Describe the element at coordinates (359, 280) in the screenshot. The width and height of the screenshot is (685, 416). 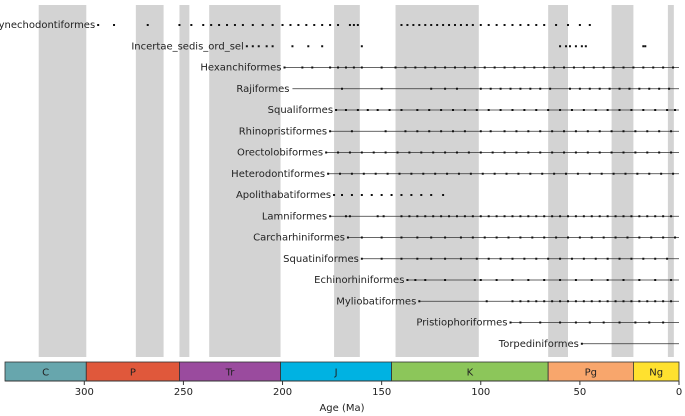
I see `row-label: Echinorhiniformes` at that location.